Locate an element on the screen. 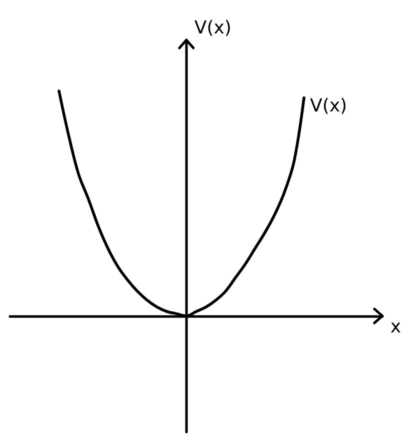 Image resolution: width=417 pixels, height=441 pixels. series-label: V(x) is located at coordinates (329, 105).